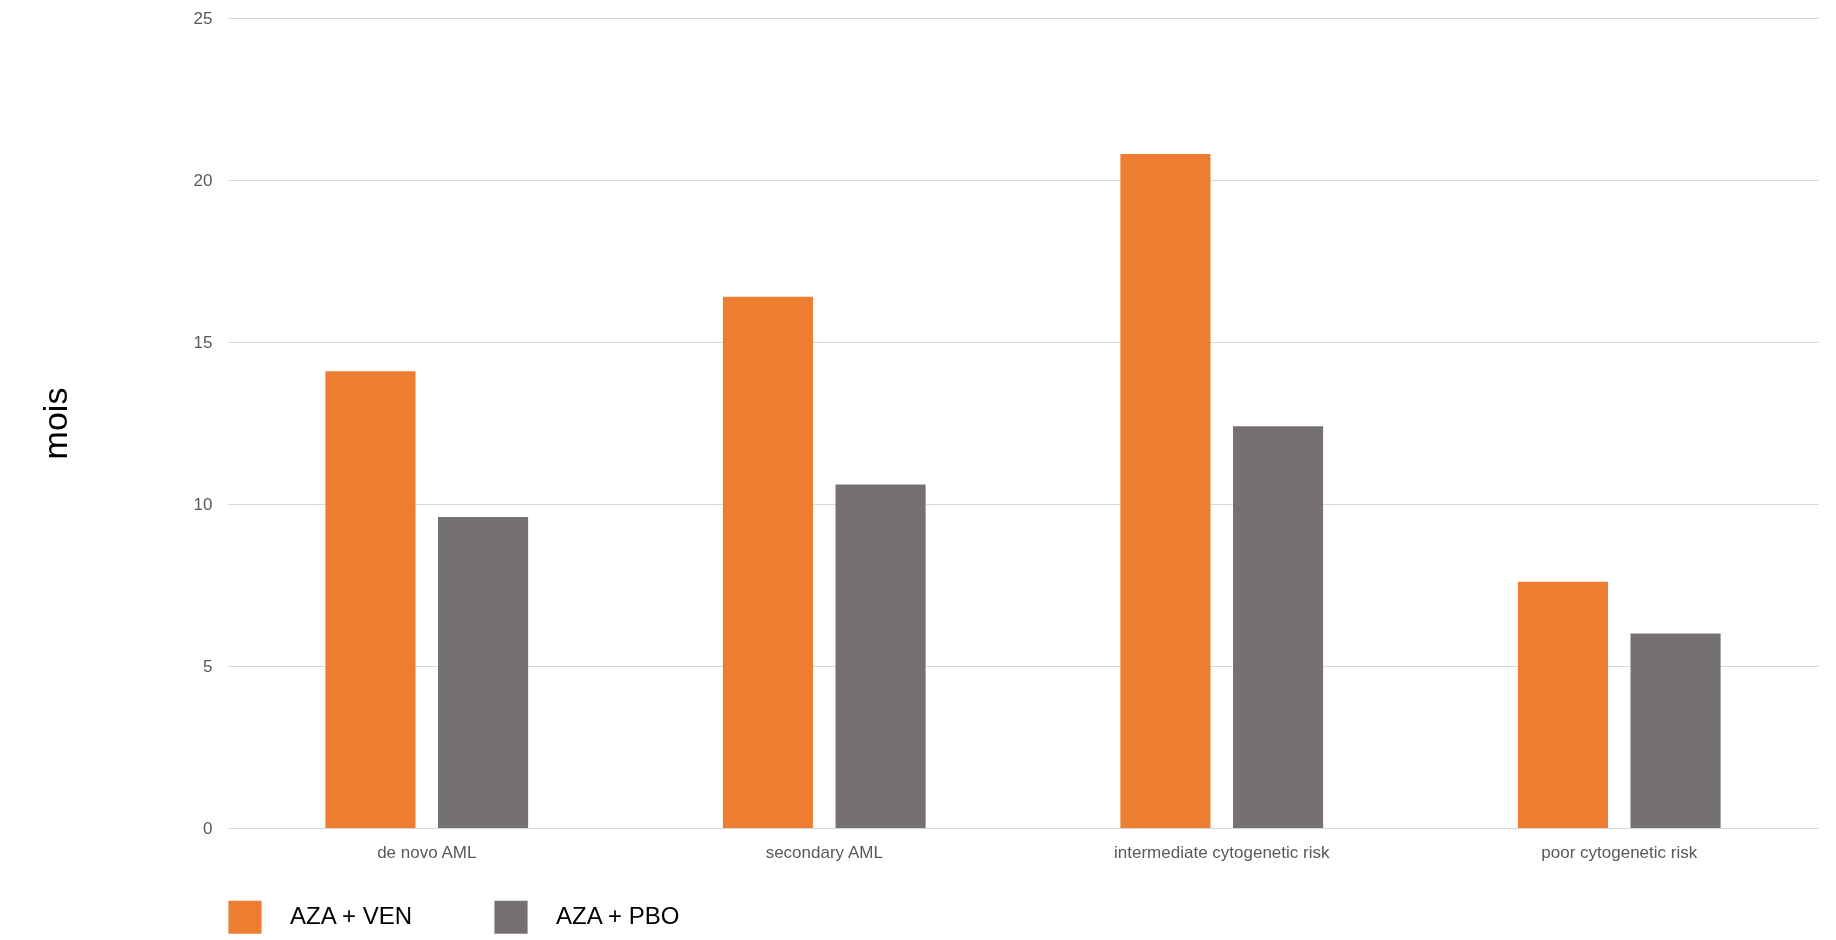  Describe the element at coordinates (203, 342) in the screenshot. I see `y-tick-label: 15` at that location.